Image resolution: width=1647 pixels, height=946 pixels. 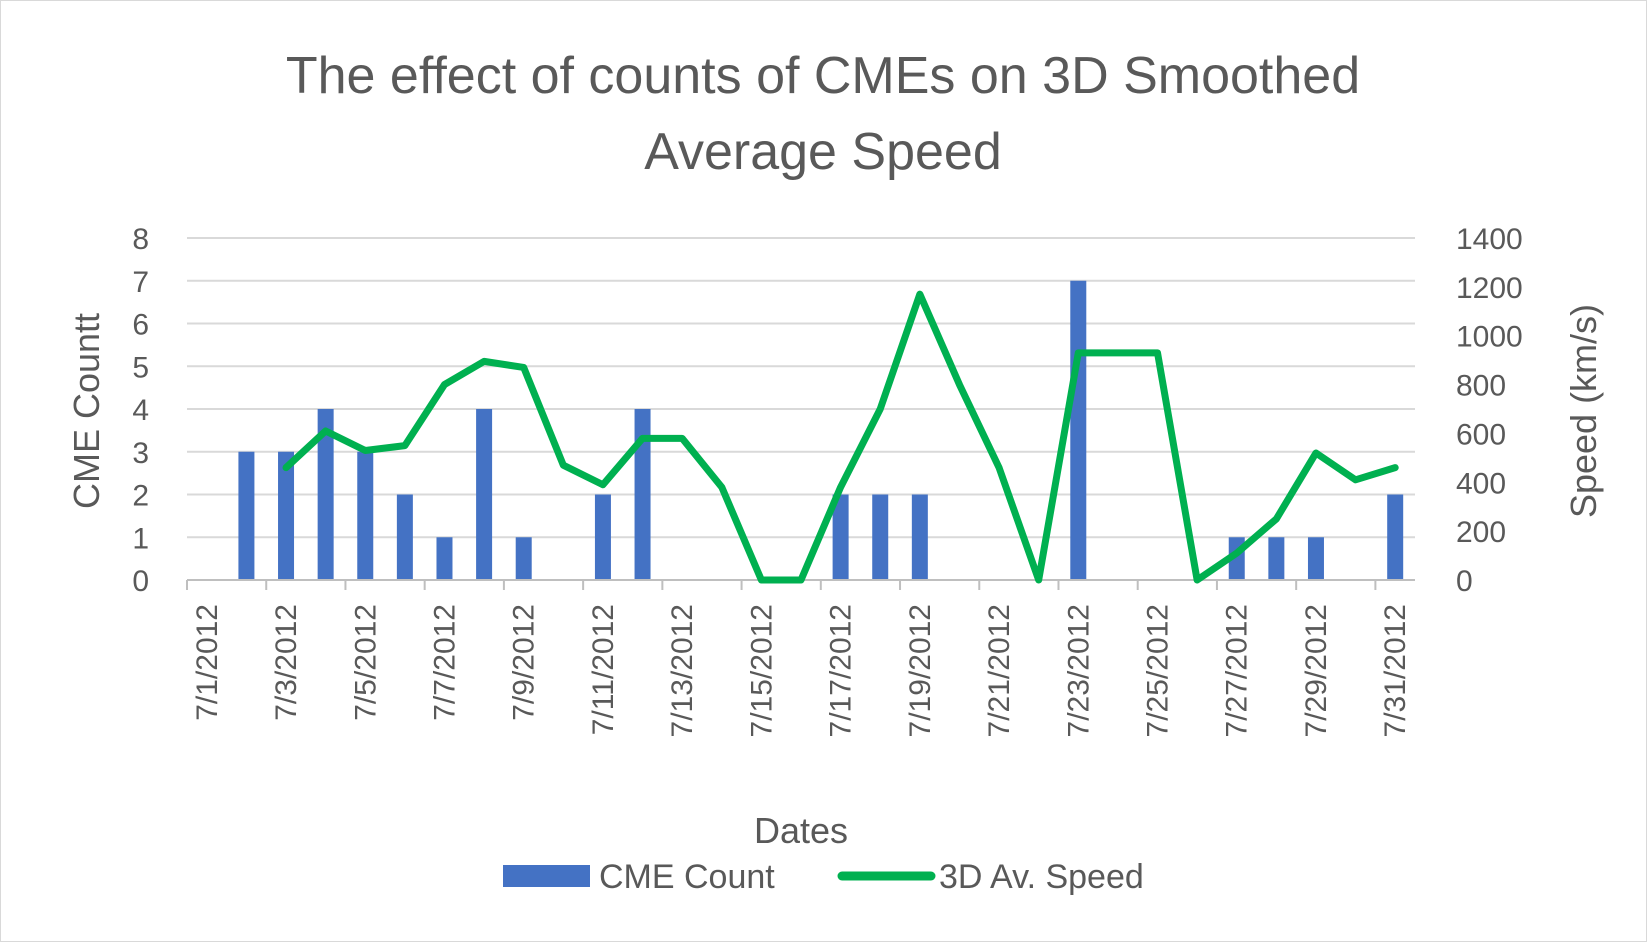 What do you see at coordinates (524, 662) in the screenshot?
I see `x-tick-label: 7/9/2012` at bounding box center [524, 662].